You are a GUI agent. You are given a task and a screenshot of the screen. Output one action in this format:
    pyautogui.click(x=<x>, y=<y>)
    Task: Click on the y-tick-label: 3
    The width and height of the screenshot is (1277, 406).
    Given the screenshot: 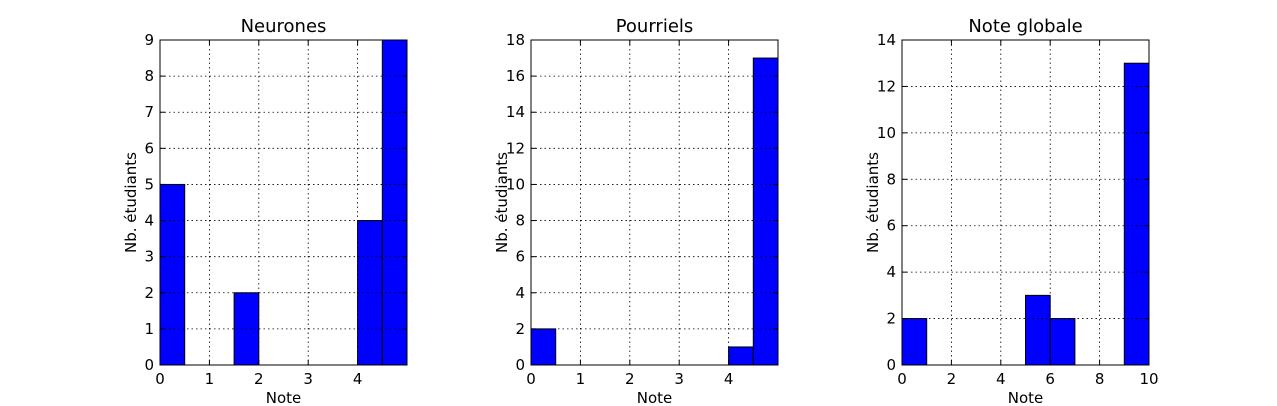 What is the action you would take?
    pyautogui.click(x=149, y=257)
    